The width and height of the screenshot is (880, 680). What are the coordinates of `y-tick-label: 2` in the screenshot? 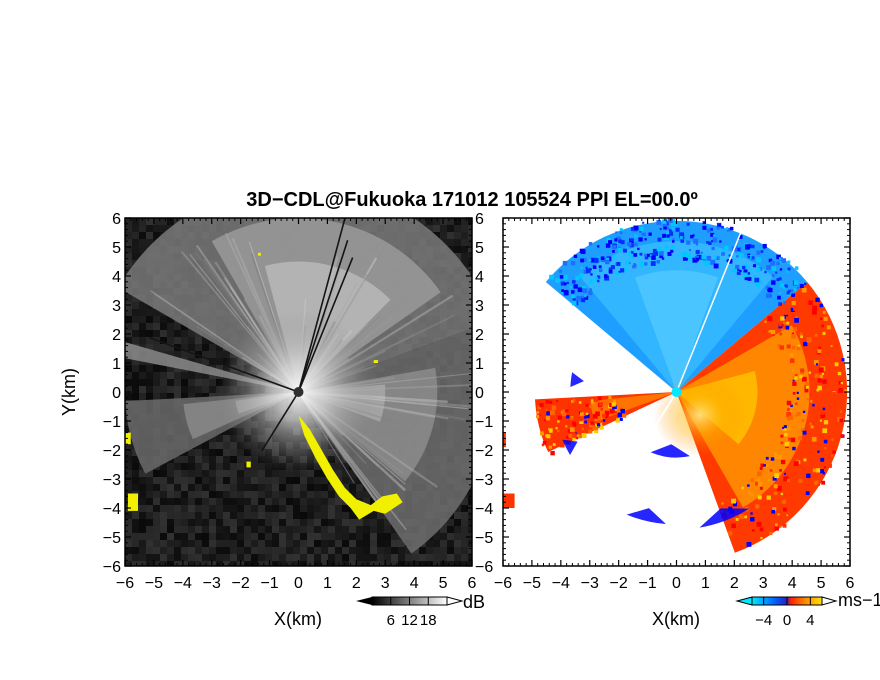 It's located at (116, 335).